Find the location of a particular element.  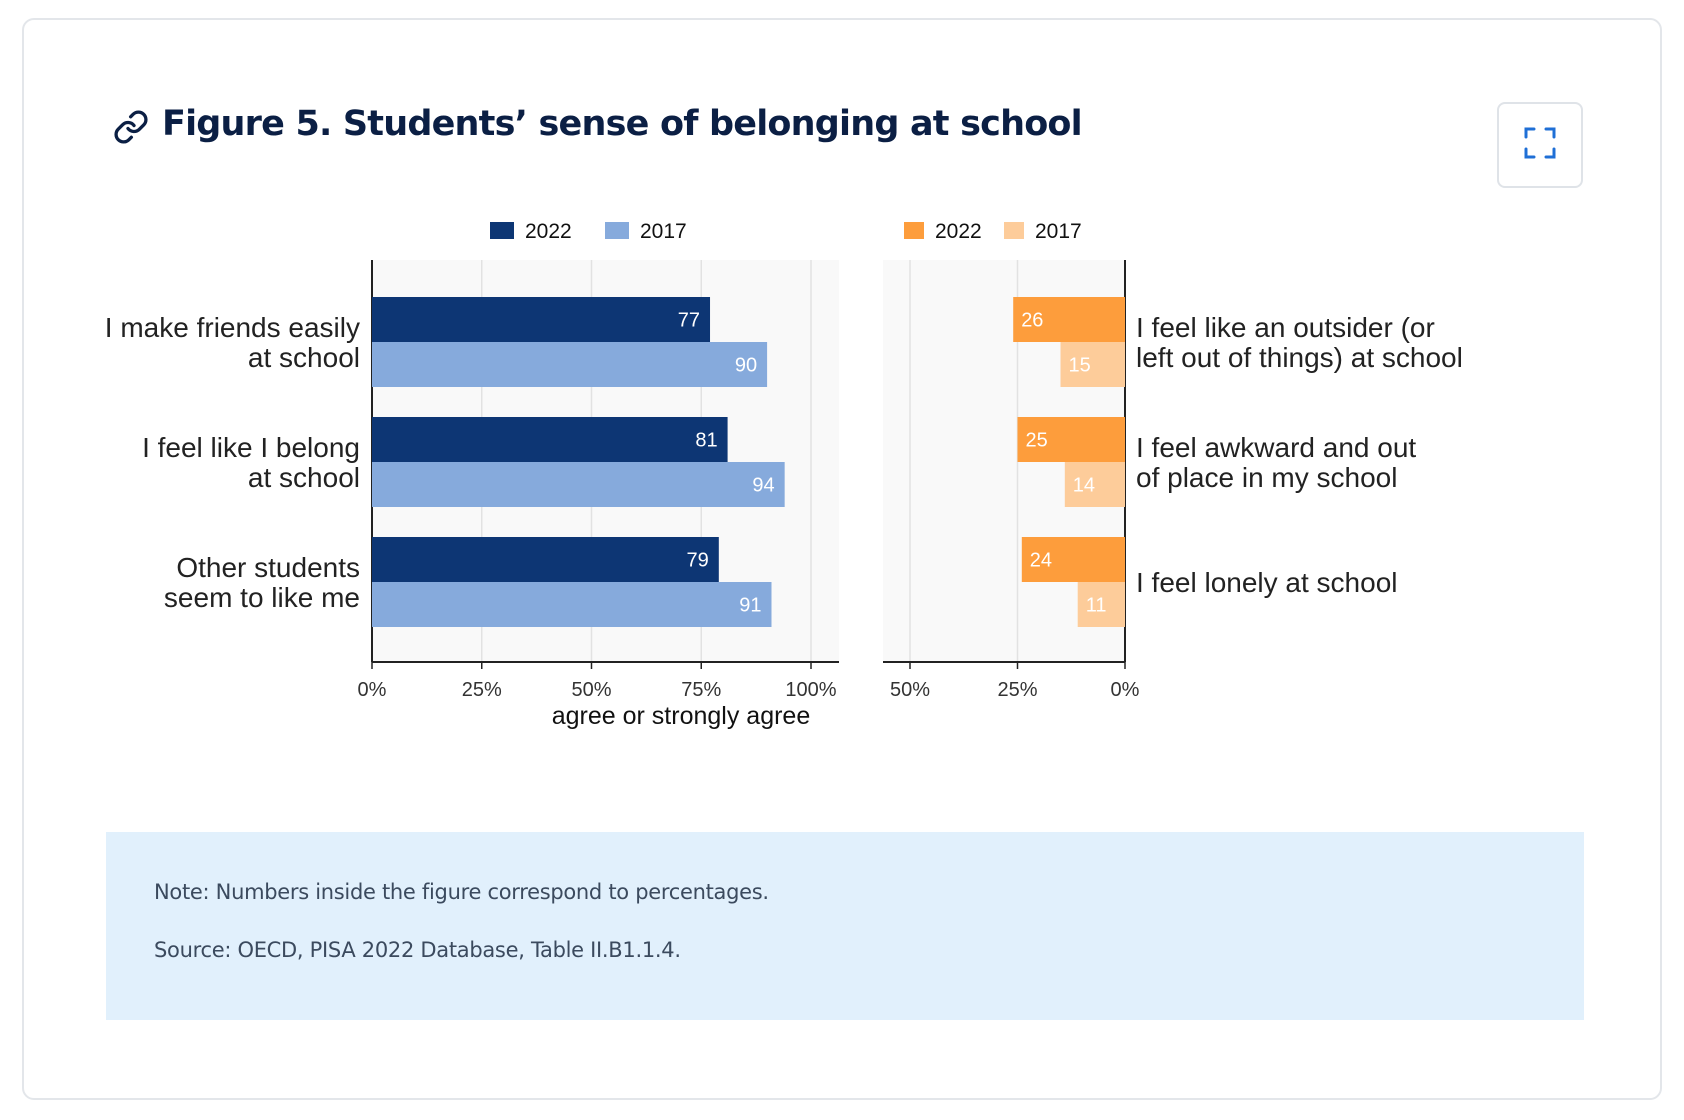

category-label-right: I feel like an outsider (or is located at coordinates (1285, 327).